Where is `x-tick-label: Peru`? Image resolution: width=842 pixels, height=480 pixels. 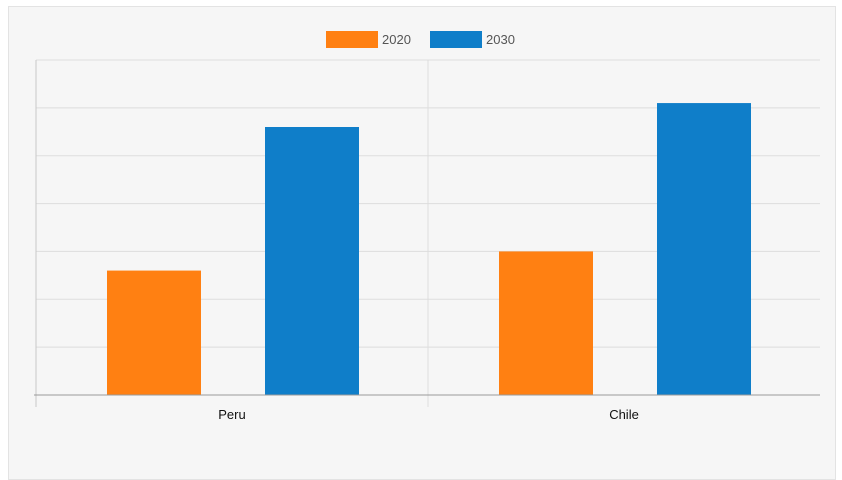 x-tick-label: Peru is located at coordinates (231, 414).